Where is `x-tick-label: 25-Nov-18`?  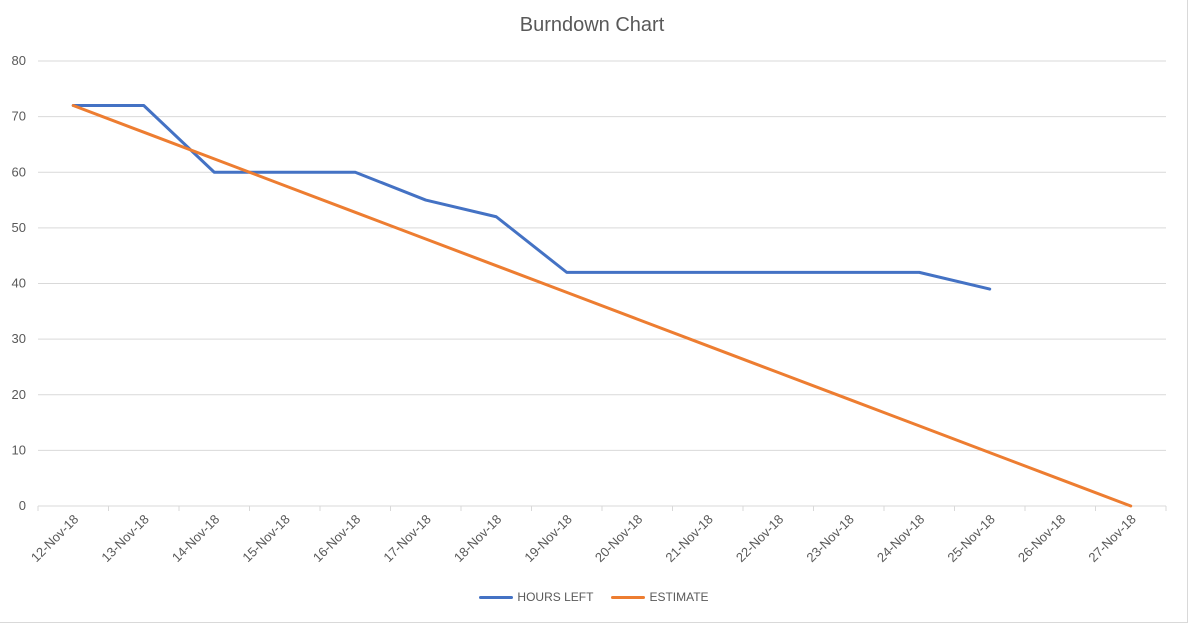
x-tick-label: 25-Nov-18 is located at coordinates (971, 539).